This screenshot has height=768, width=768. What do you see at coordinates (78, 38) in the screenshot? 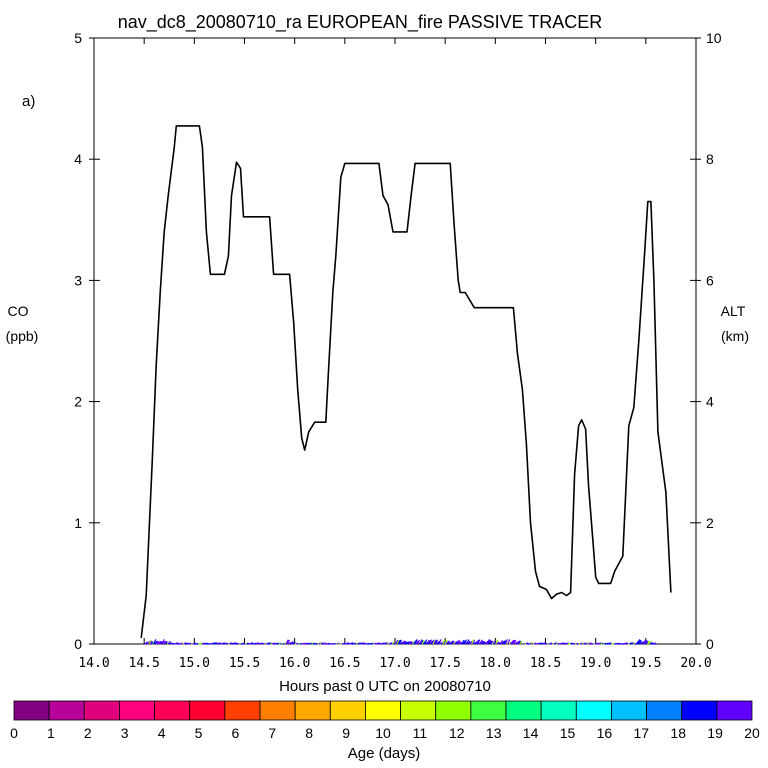
I see `y-left-tick-label: 5` at bounding box center [78, 38].